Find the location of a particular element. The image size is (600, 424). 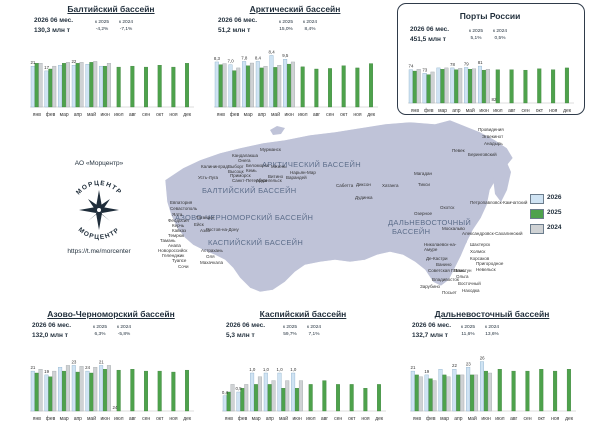

bar-2024-апр is located at coordinates (462, 393).